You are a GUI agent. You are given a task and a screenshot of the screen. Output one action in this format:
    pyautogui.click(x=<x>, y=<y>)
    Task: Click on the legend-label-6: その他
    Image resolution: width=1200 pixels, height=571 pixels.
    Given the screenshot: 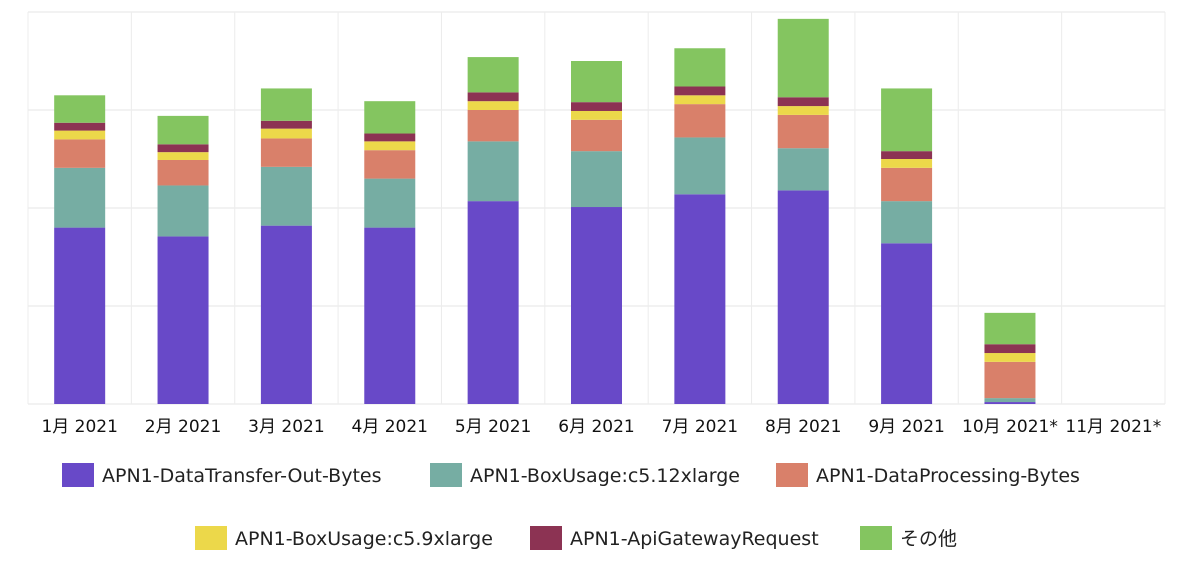 What is the action you would take?
    pyautogui.click(x=928, y=539)
    